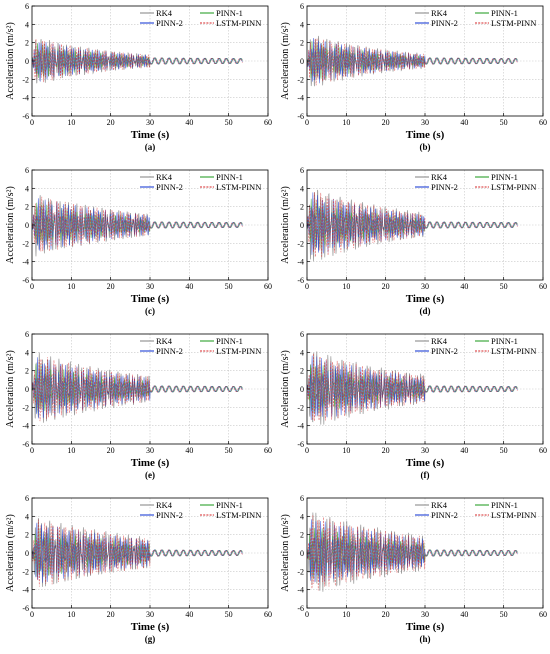 Image resolution: width=550 pixels, height=654 pixels. I want to click on panel-label: (g), so click(150, 639).